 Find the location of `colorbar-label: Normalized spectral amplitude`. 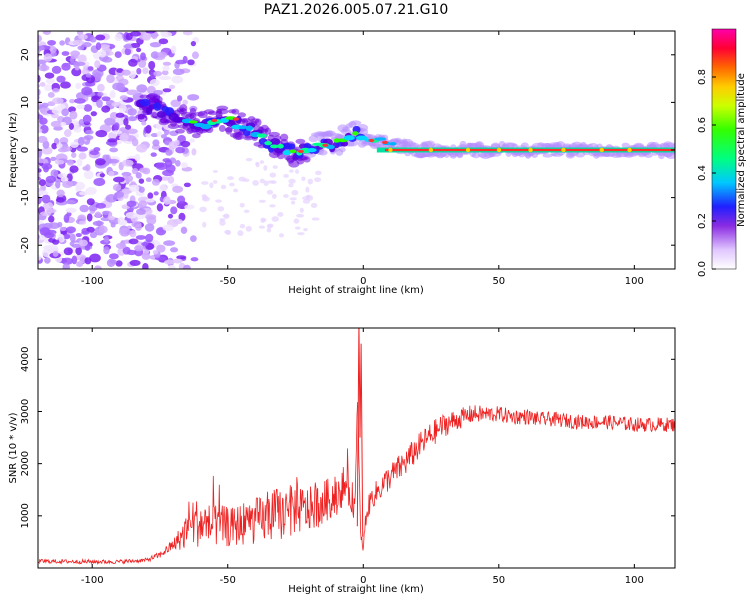

colorbar-label: Normalized spectral amplitude is located at coordinates (741, 150).